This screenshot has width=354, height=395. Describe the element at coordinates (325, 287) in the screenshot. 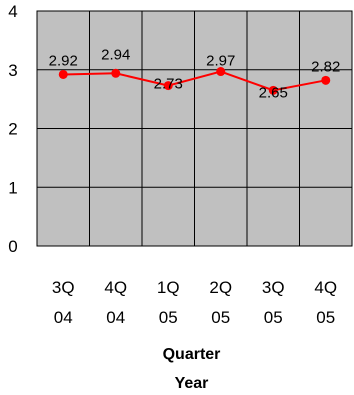

I see `x-tick-label-5-line-0: 4Q` at that location.